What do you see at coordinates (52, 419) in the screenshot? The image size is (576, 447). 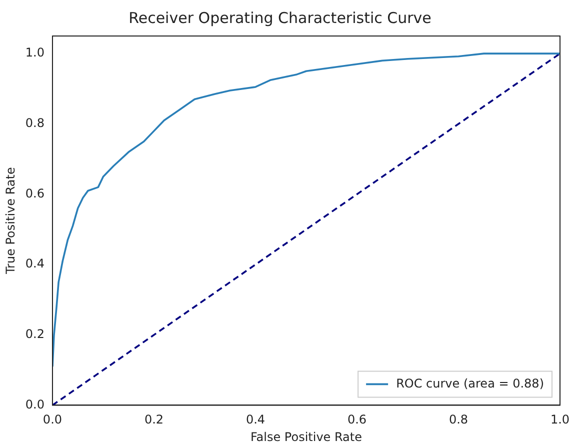 I see `x-tick-label: 0.0` at bounding box center [52, 419].